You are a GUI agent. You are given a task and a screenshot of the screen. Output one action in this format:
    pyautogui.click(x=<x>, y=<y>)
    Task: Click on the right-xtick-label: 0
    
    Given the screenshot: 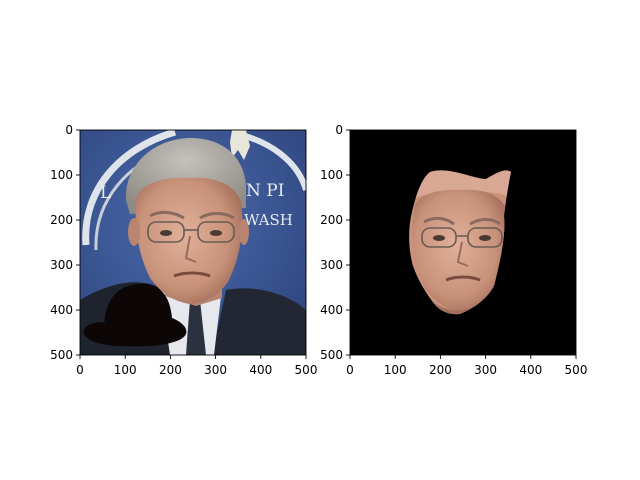 What is the action you would take?
    pyautogui.click(x=350, y=370)
    